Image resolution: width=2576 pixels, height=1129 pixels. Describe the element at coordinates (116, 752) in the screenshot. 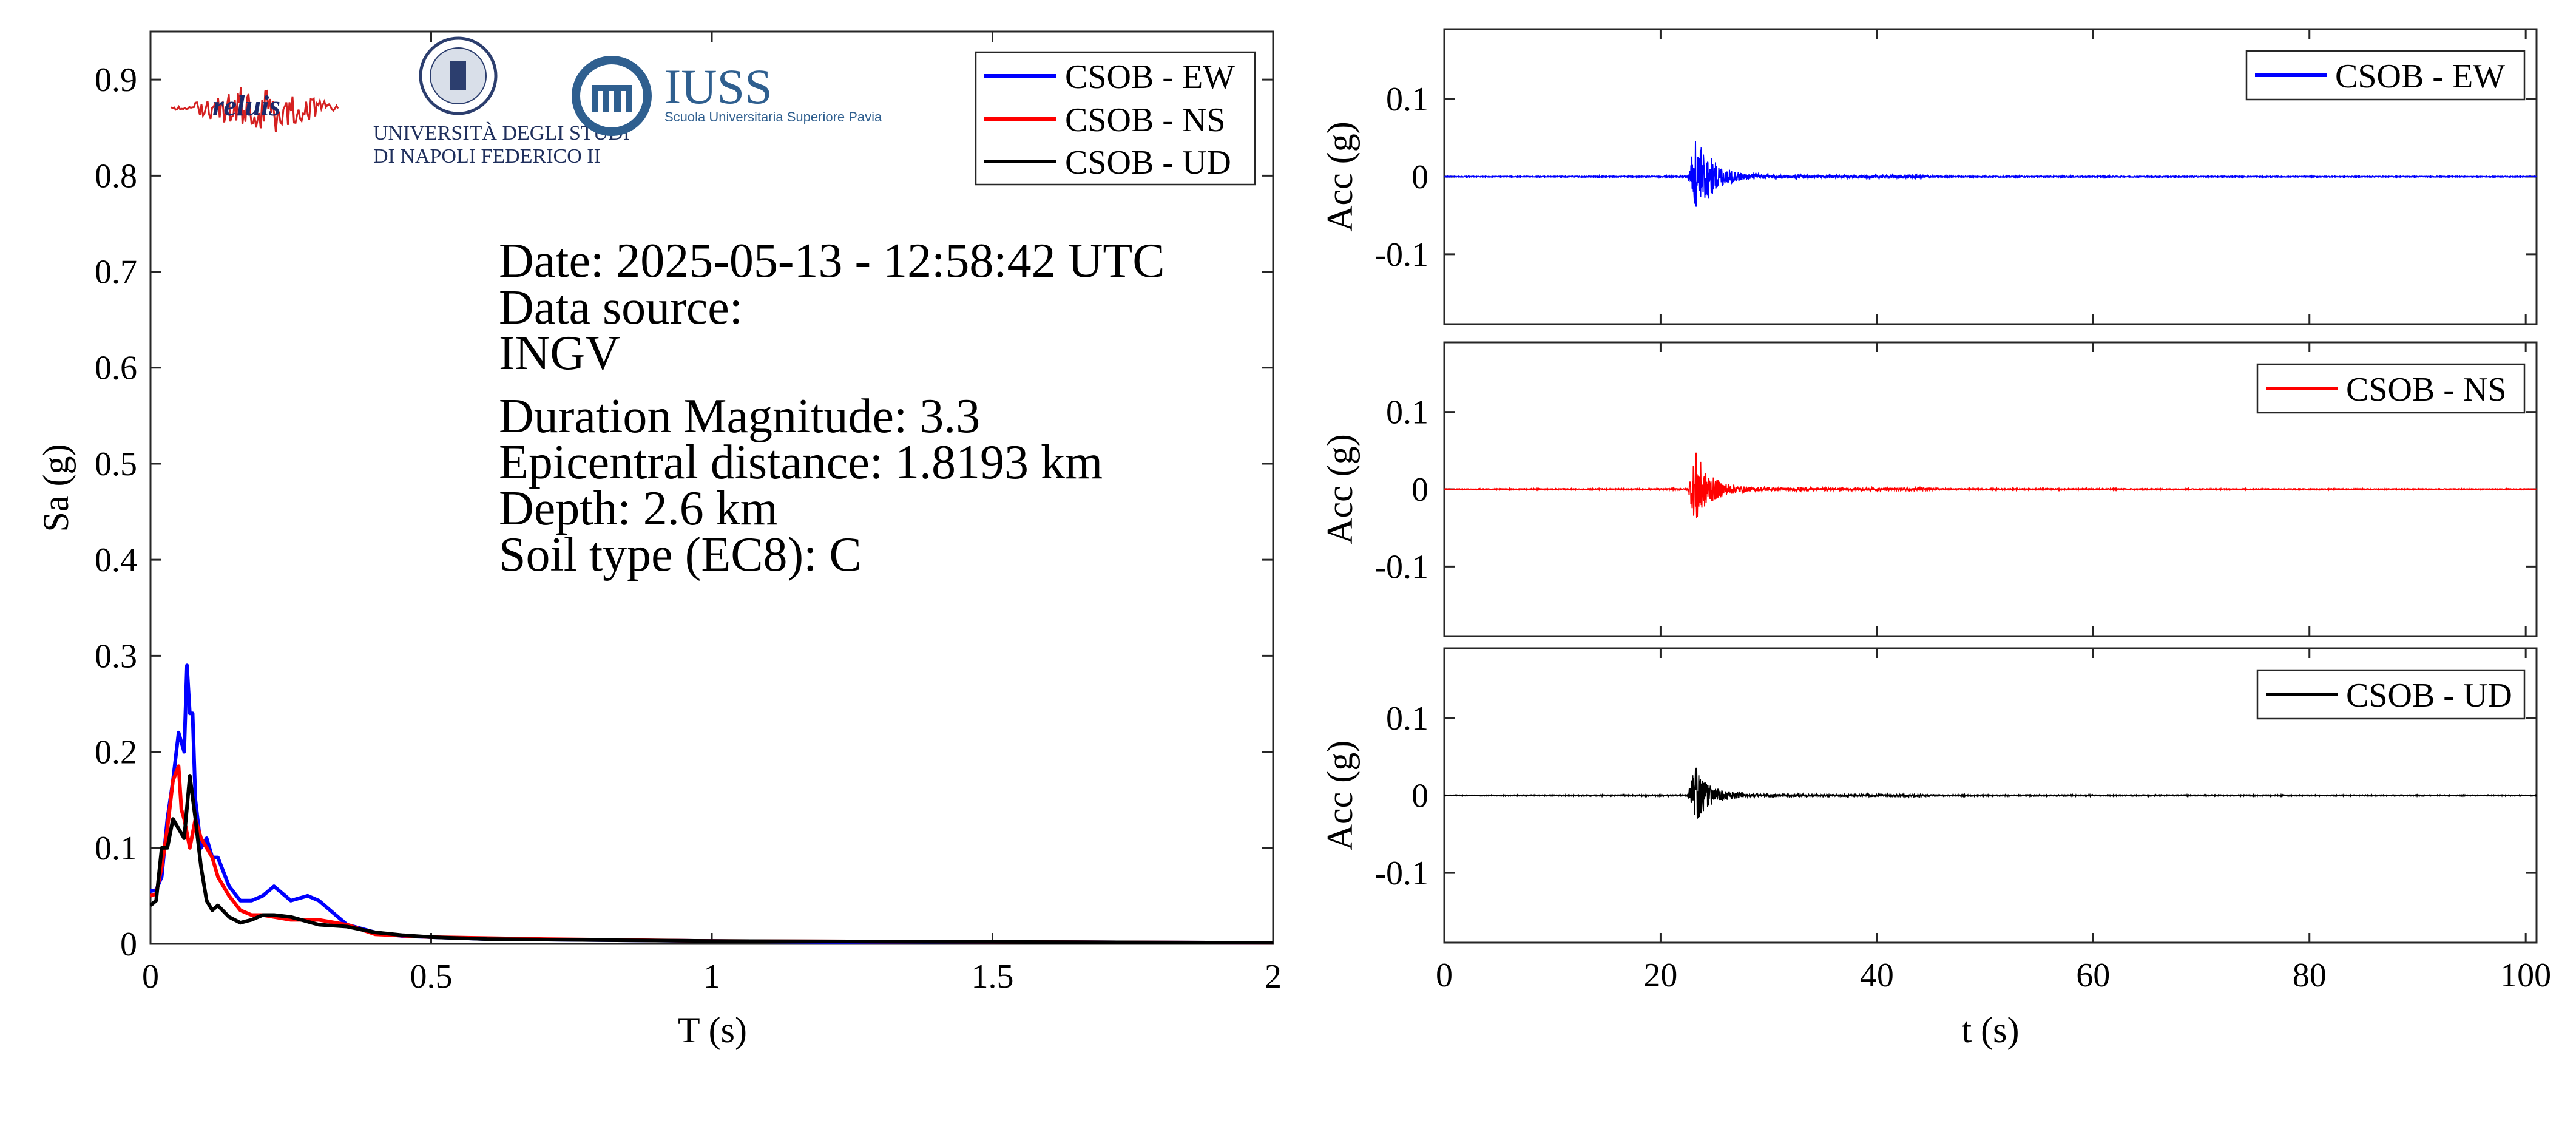

I see `y-tick-label: 0.2` at that location.